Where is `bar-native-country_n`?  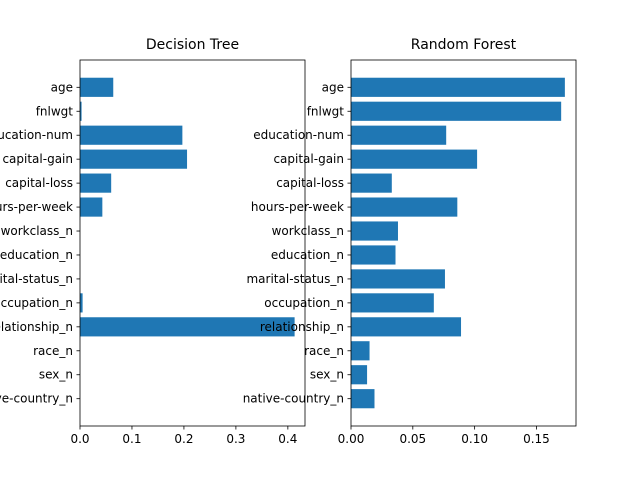
bar-native-country_n is located at coordinates (363, 399).